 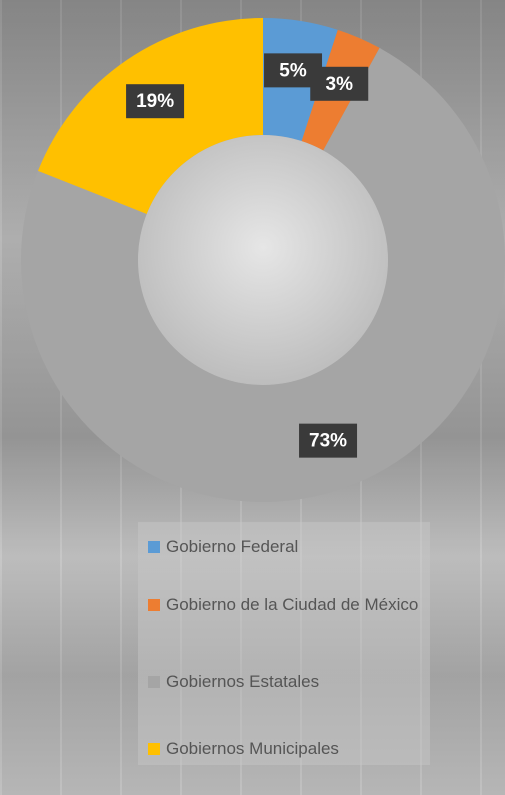 I want to click on legend-label: Gobiernos Estatales, so click(x=243, y=681).